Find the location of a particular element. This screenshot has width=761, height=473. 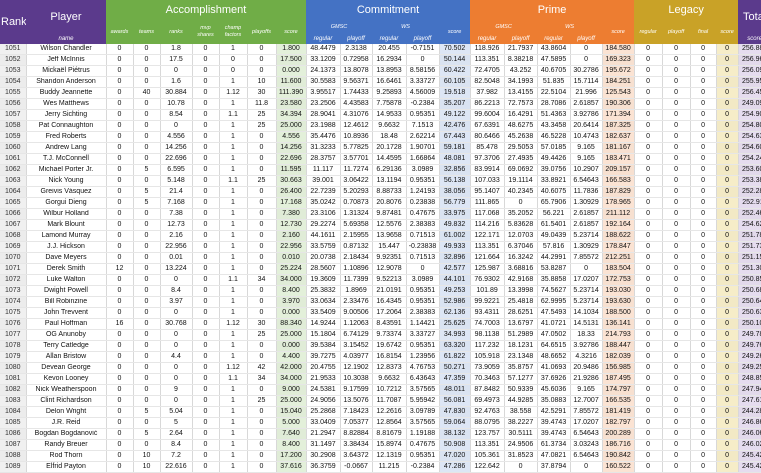

cell-ranks: 17.5 is located at coordinates (176, 60).